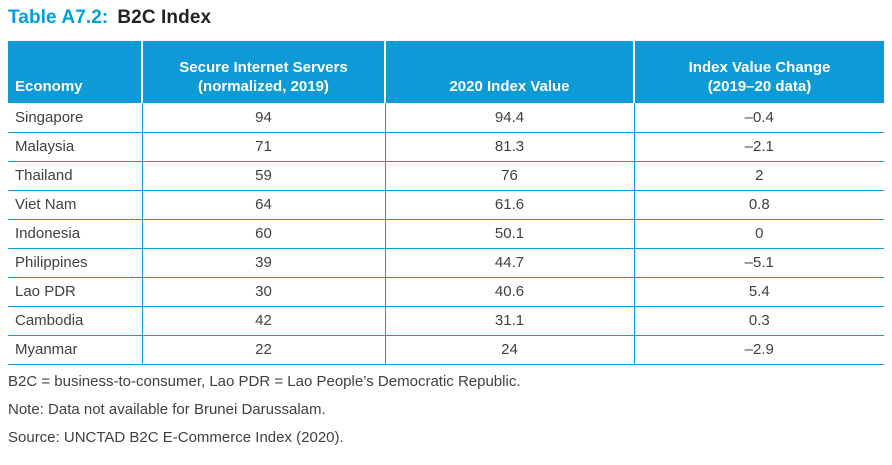 This screenshot has height=465, width=892. I want to click on change-cell: –0.4, so click(758, 118).